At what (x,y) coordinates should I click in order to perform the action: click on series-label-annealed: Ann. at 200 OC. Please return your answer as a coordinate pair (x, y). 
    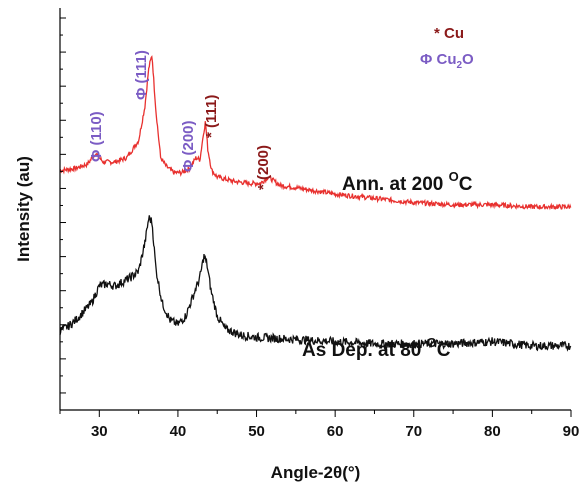
    Looking at the image, I should click on (407, 182).